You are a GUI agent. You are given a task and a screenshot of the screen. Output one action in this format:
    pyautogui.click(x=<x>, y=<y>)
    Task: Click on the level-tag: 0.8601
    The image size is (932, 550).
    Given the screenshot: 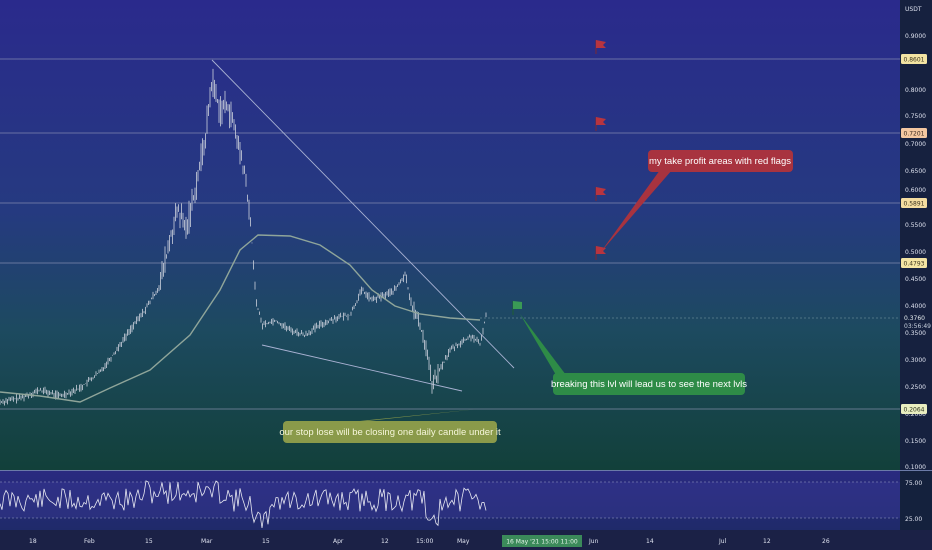 What is the action you would take?
    pyautogui.click(x=914, y=59)
    